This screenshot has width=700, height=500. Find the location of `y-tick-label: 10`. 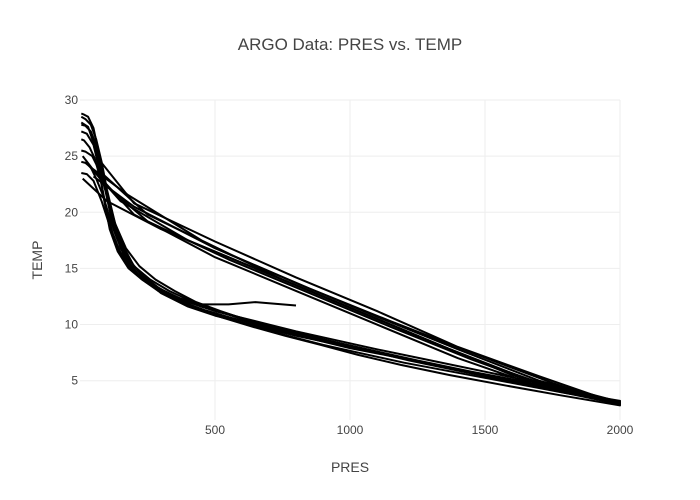

y-tick-label: 10 is located at coordinates (72, 325).